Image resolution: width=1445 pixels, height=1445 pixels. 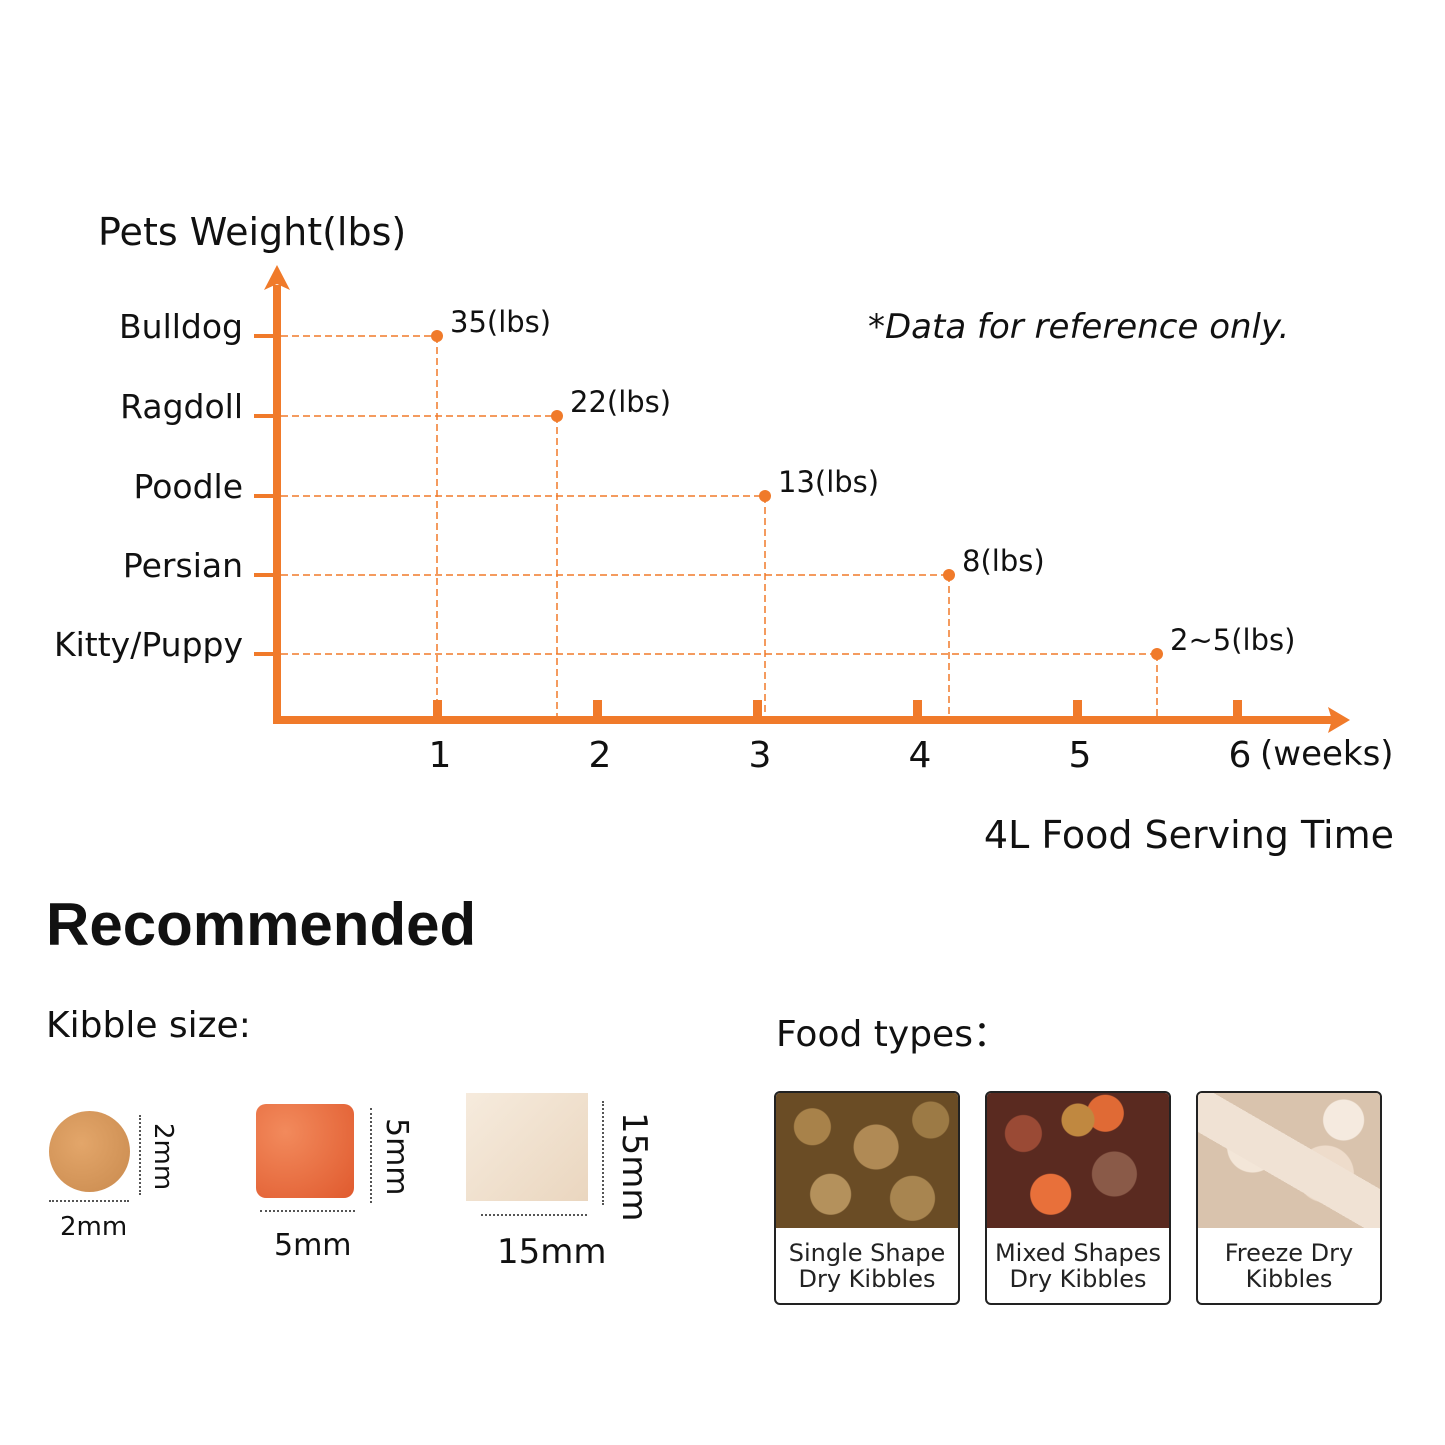 What do you see at coordinates (148, 644) in the screenshot?
I see `y-category-label: Kitty/Puppy` at bounding box center [148, 644].